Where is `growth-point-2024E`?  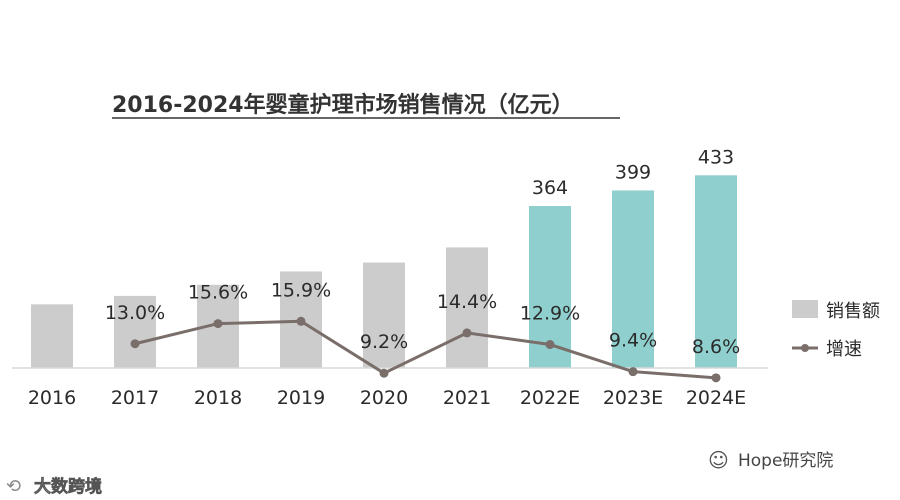 growth-point-2024E is located at coordinates (716, 378).